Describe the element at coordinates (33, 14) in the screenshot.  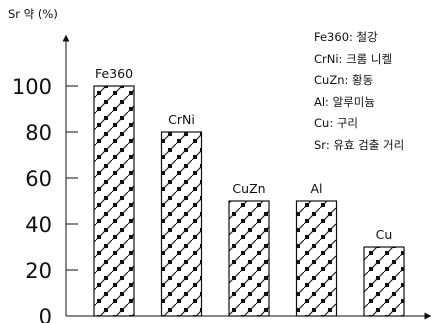
I see `y-axis-label: Sr 약 (%)` at that location.